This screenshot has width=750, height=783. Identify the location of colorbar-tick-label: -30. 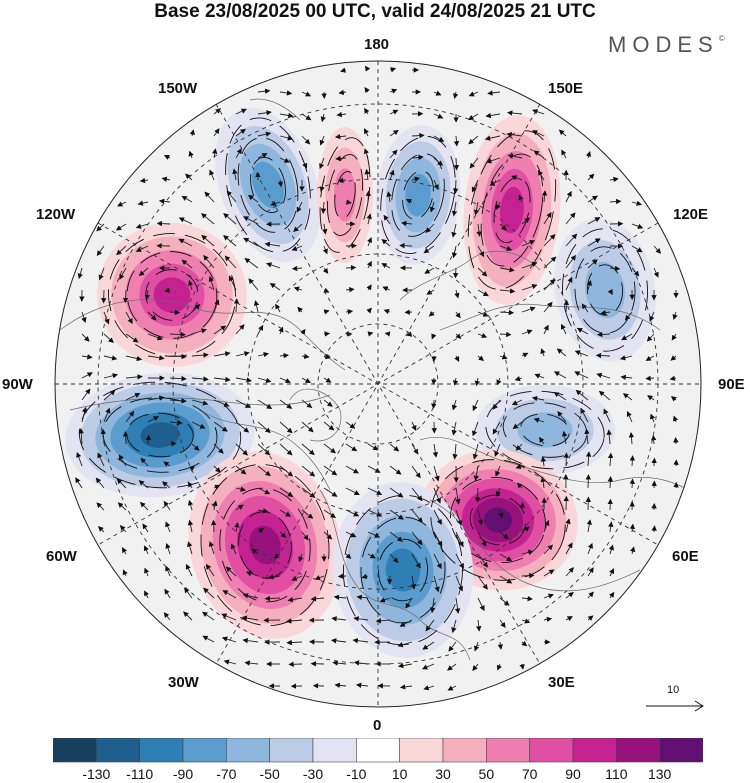
(313, 774).